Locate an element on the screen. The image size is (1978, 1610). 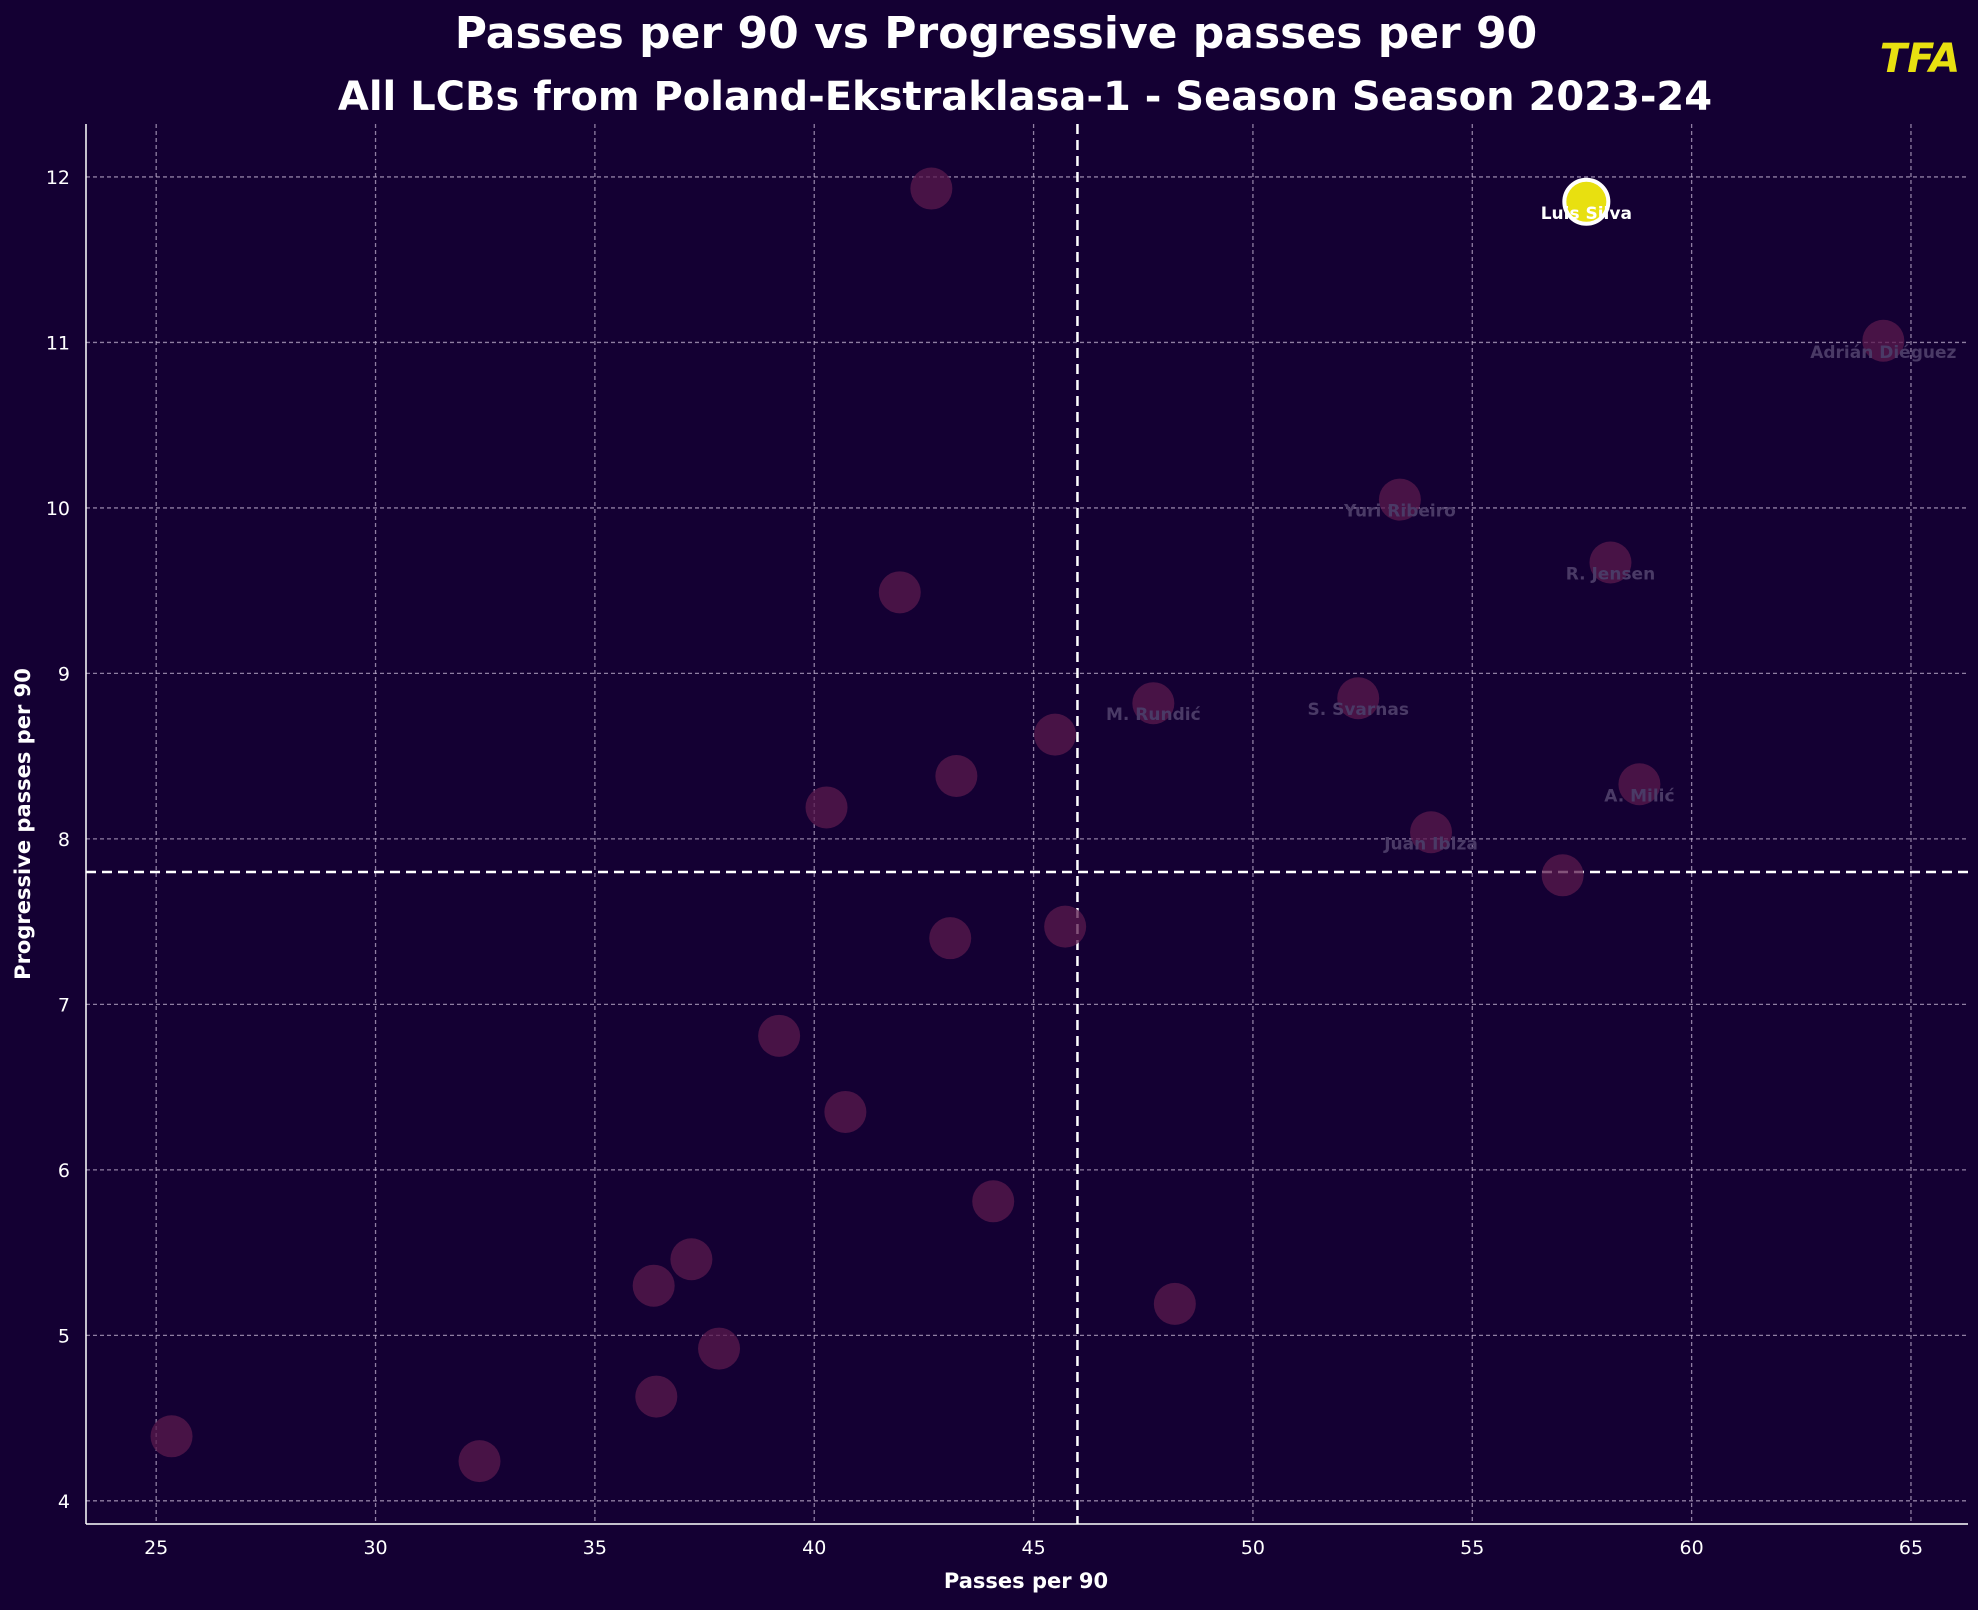
point-label: Juan Ibiza is located at coordinates (1430, 844).